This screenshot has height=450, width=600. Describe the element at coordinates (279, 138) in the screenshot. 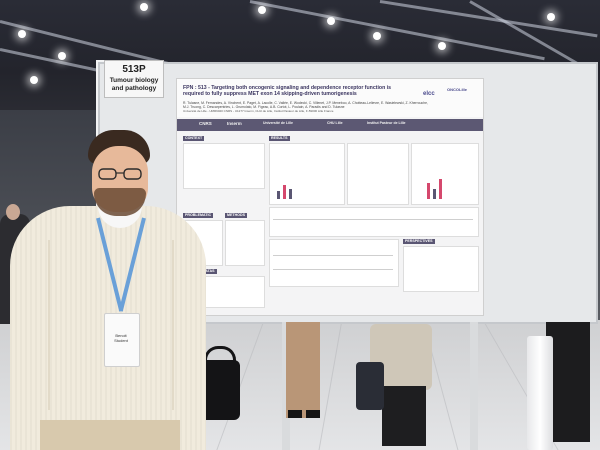

I see `section-results: RESULTS` at that location.